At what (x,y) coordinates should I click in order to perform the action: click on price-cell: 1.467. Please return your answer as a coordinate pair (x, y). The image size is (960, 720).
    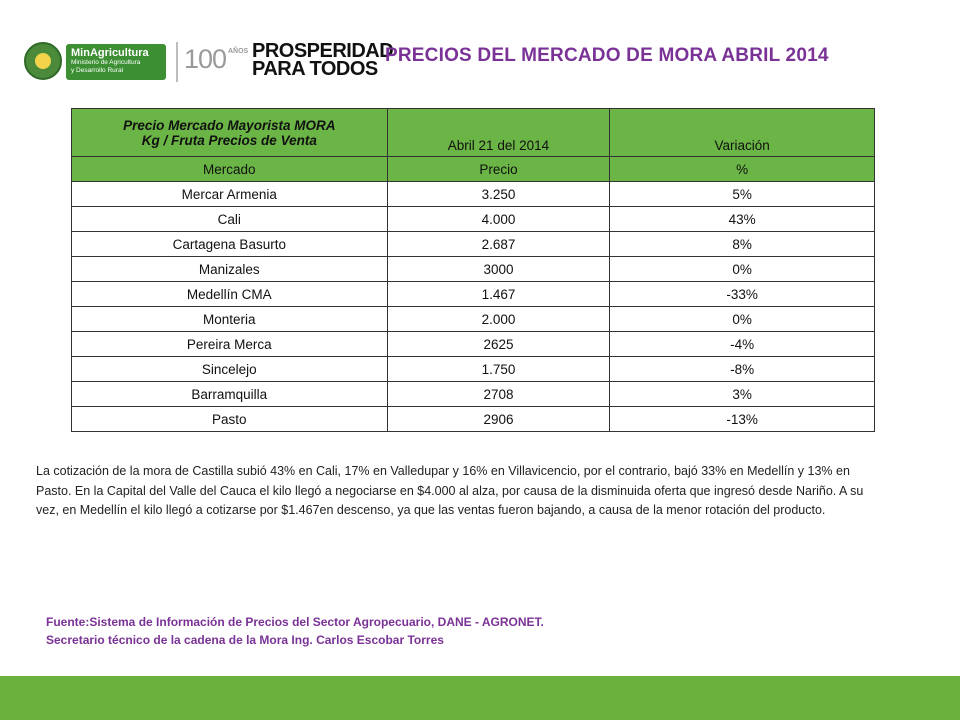
    Looking at the image, I should click on (498, 294).